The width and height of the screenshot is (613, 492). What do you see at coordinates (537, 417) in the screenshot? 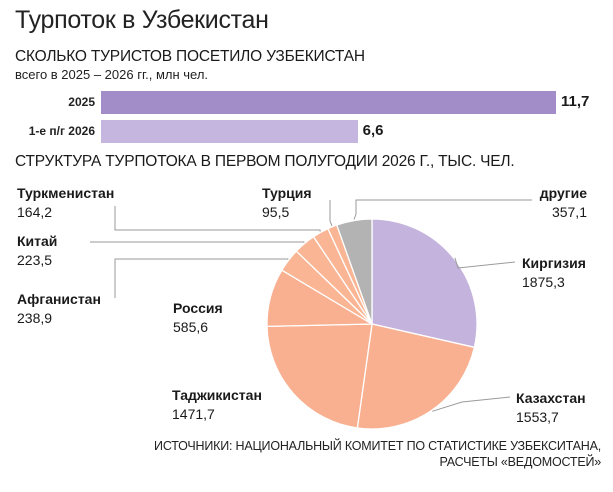
I see `slice-value: 1553,7` at bounding box center [537, 417].